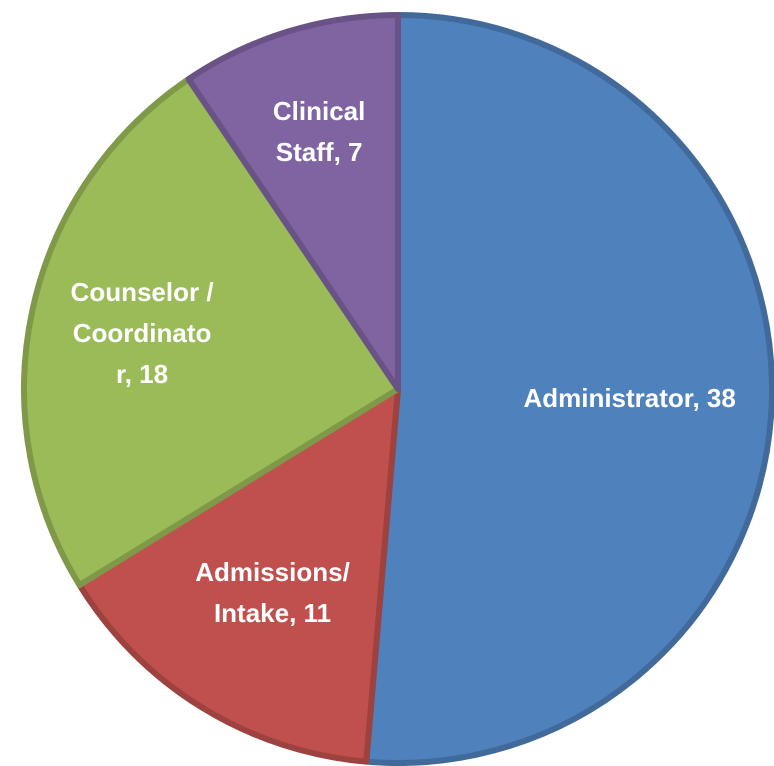 The height and width of the screenshot is (766, 774). I want to click on data-label-wrap: Counselor / Coordinator, 18, so click(142, 334).